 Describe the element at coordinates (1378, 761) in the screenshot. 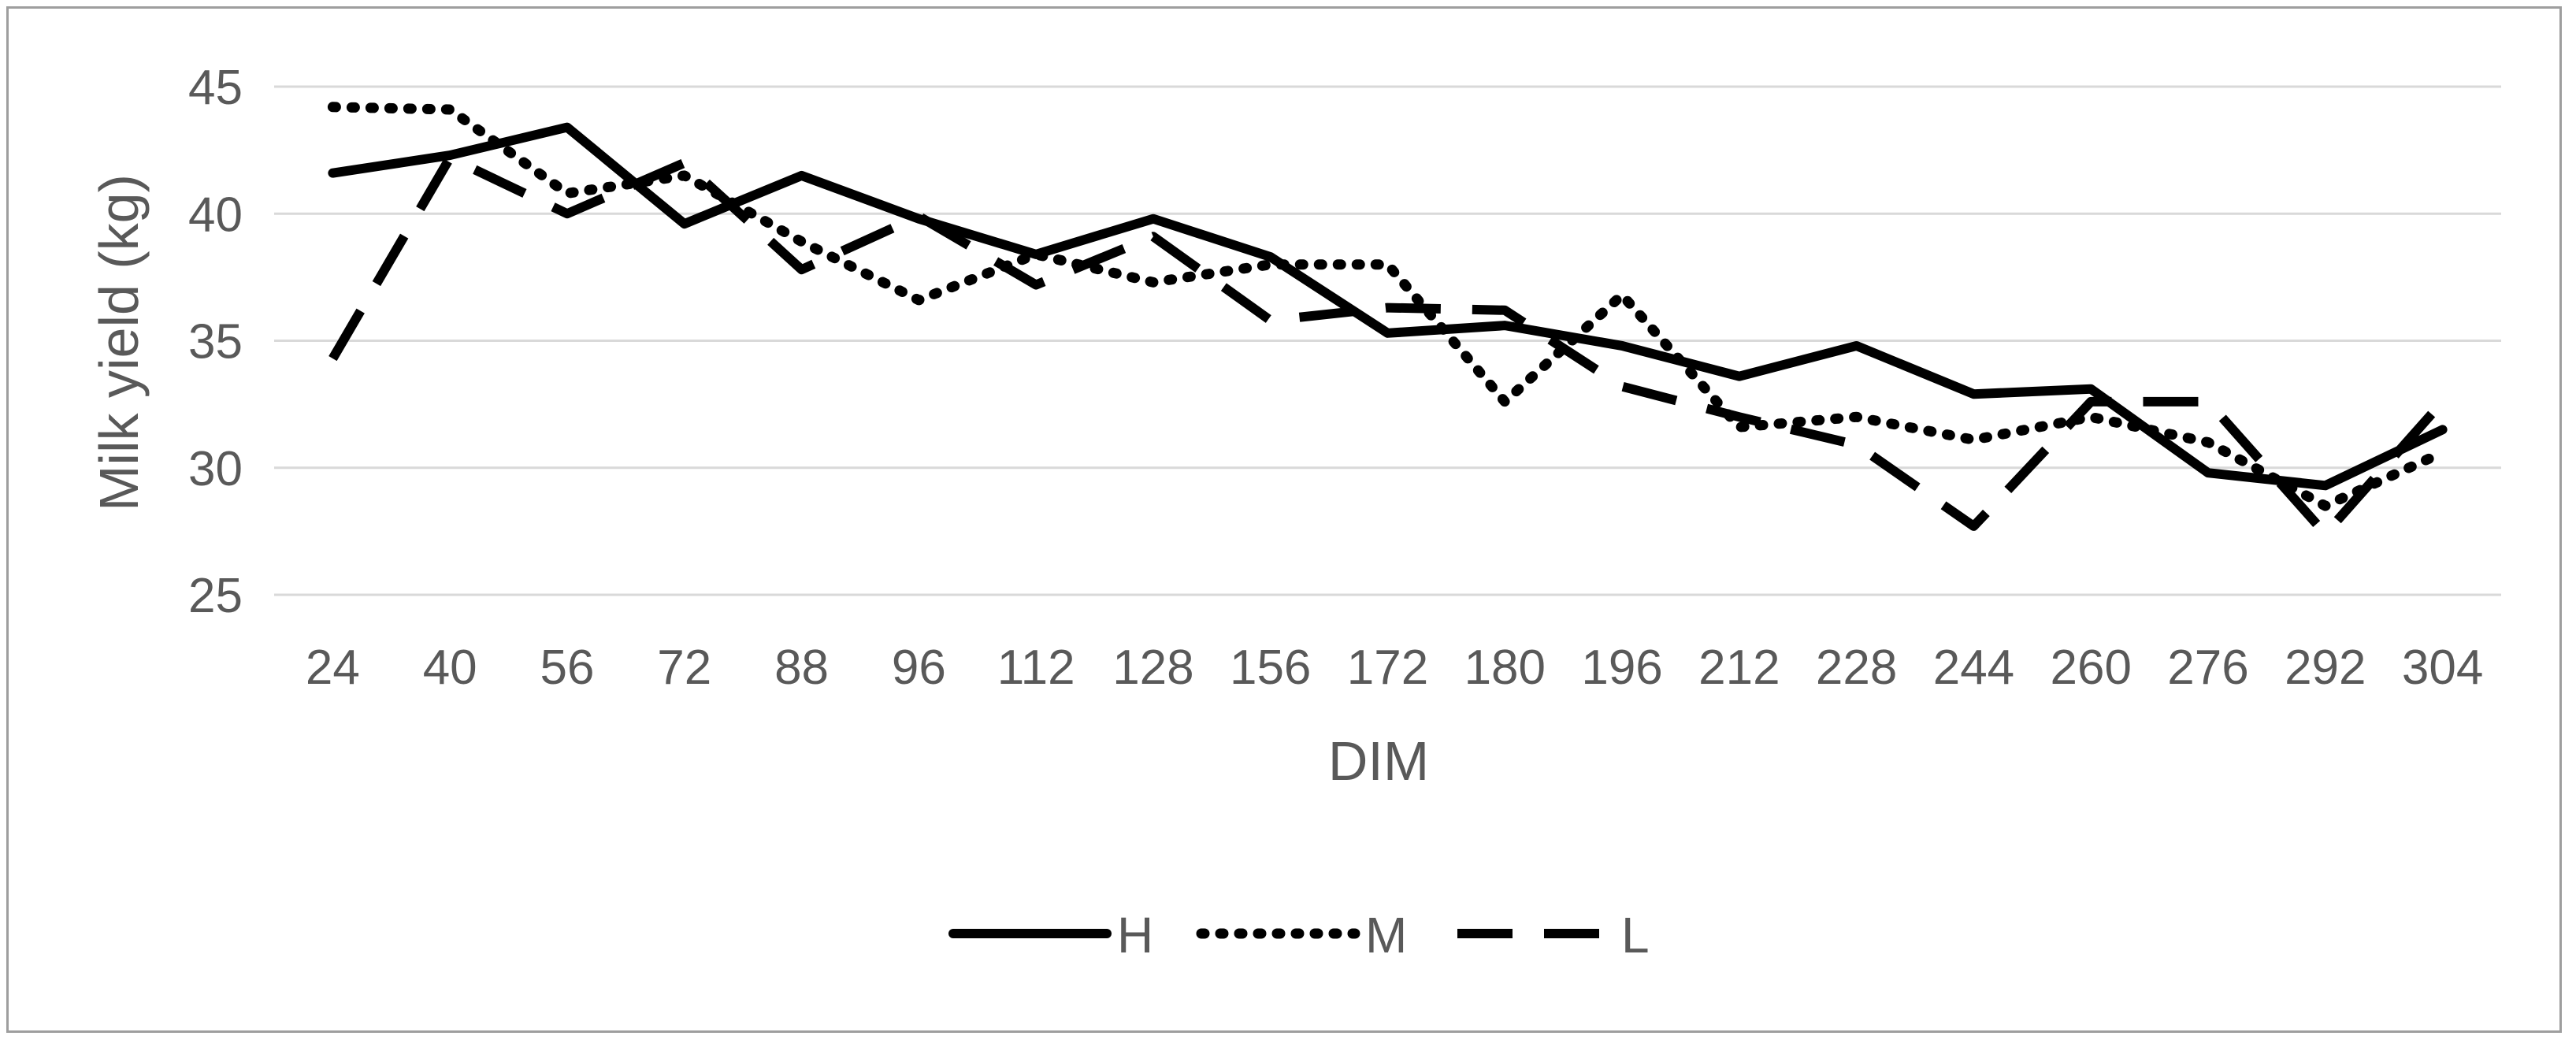

I see `x-axis-title: DIM` at that location.